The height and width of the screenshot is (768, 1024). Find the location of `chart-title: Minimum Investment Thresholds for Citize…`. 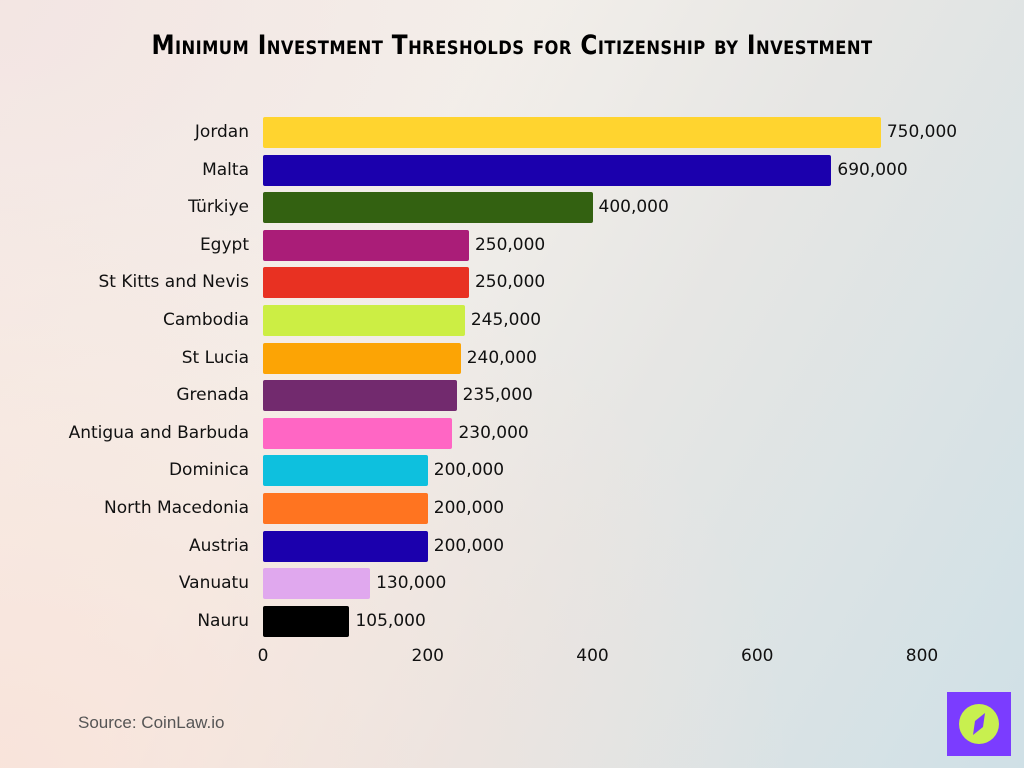

chart-title: Minimum Investment Thresholds for Citize… is located at coordinates (512, 45).